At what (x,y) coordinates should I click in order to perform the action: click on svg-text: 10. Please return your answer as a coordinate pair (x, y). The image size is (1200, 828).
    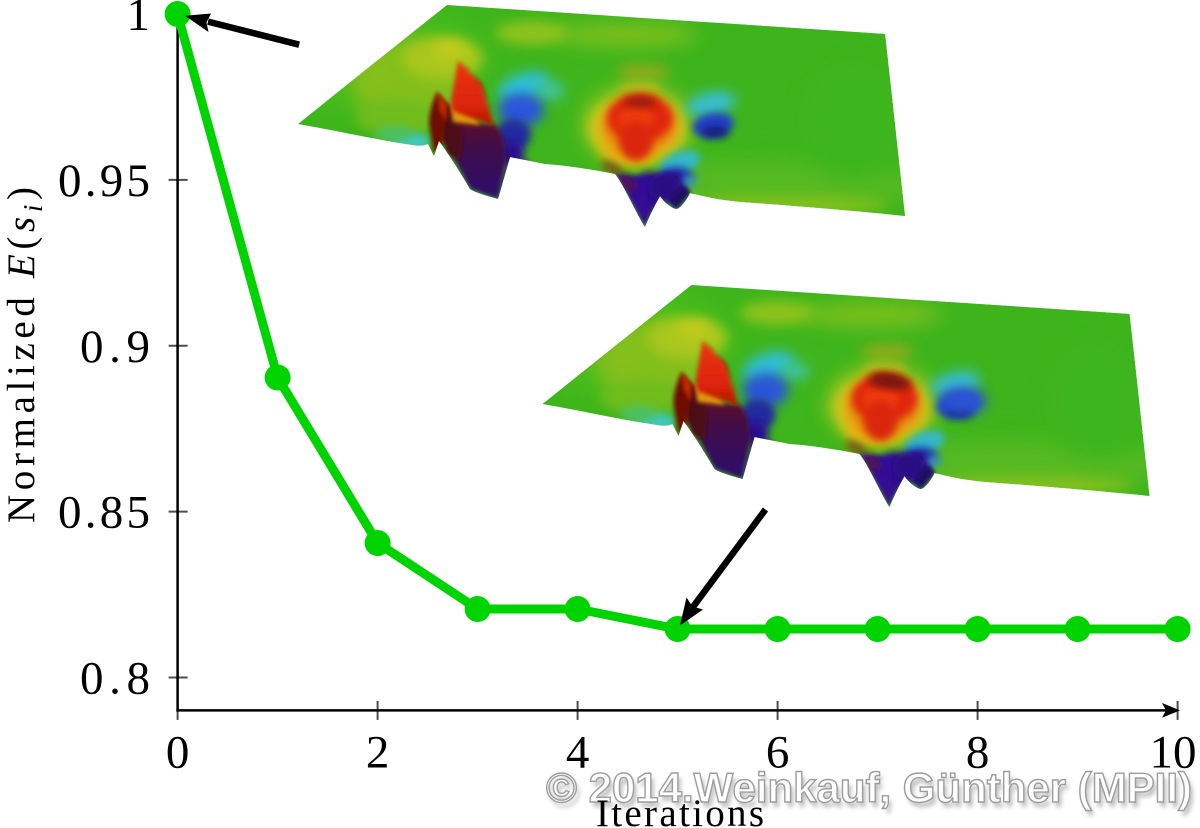
    Looking at the image, I should click on (1173, 753).